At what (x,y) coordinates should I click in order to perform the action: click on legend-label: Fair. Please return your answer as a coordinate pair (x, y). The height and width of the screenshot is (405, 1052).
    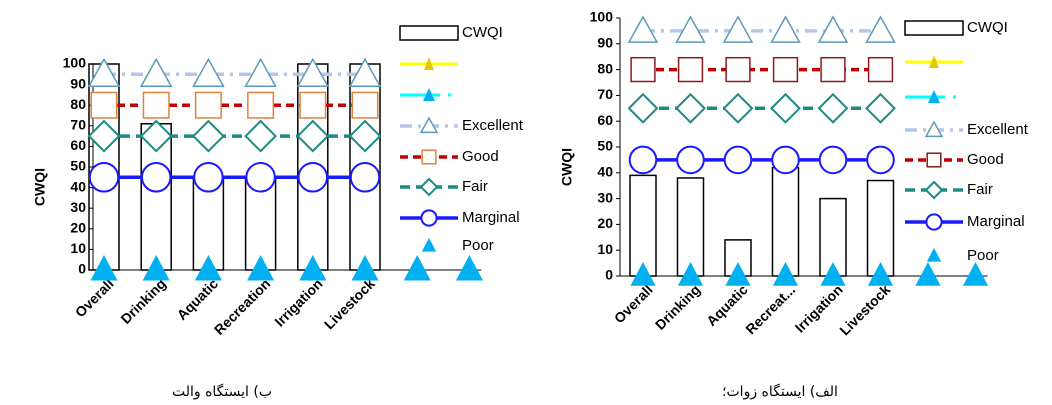
    Looking at the image, I should click on (980, 189).